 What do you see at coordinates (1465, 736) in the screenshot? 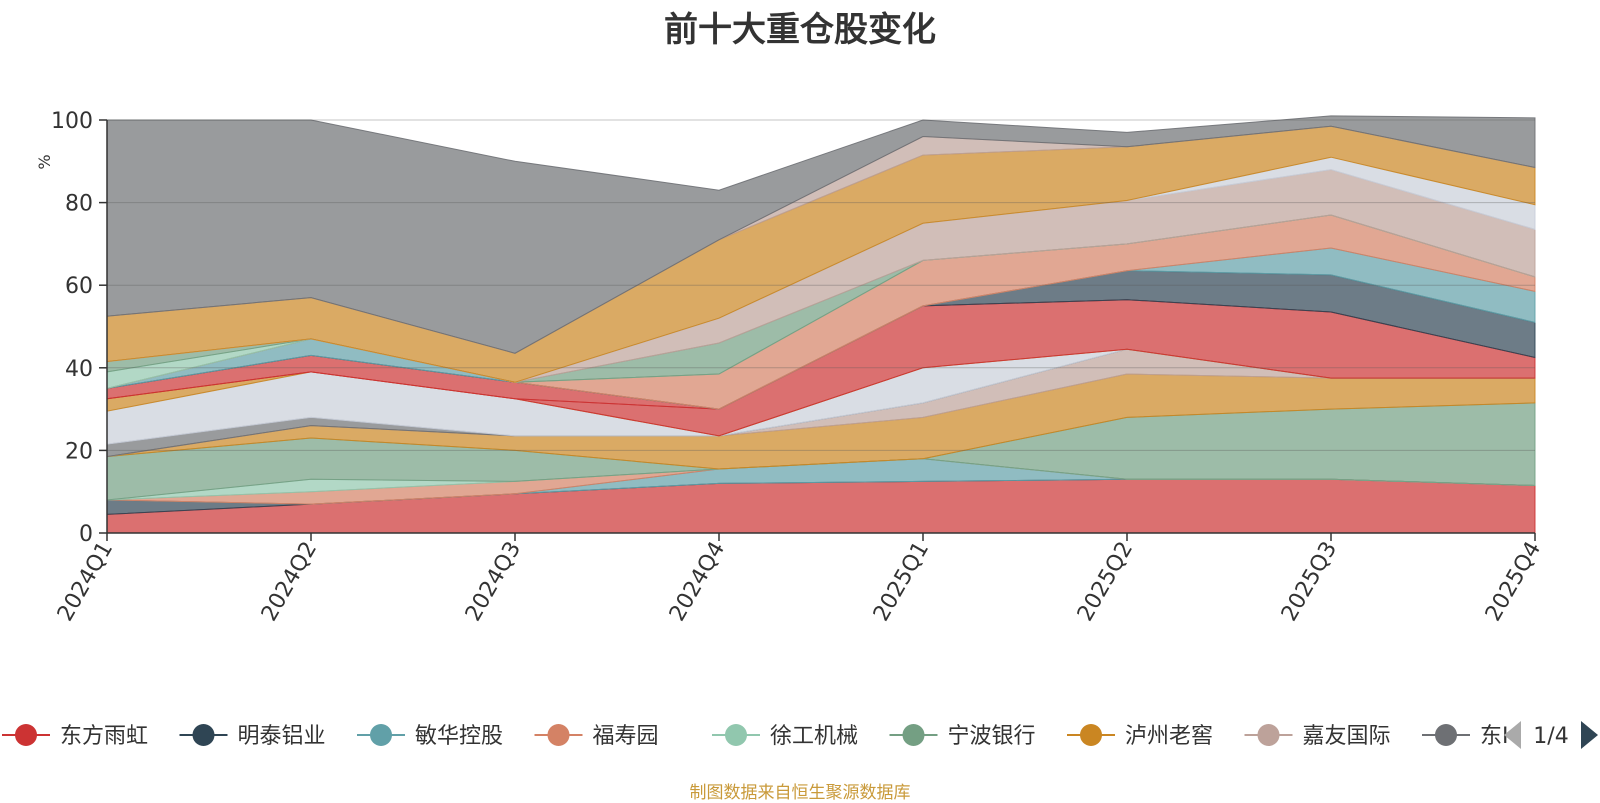
I see `legend-item: 东I` at bounding box center [1465, 736].